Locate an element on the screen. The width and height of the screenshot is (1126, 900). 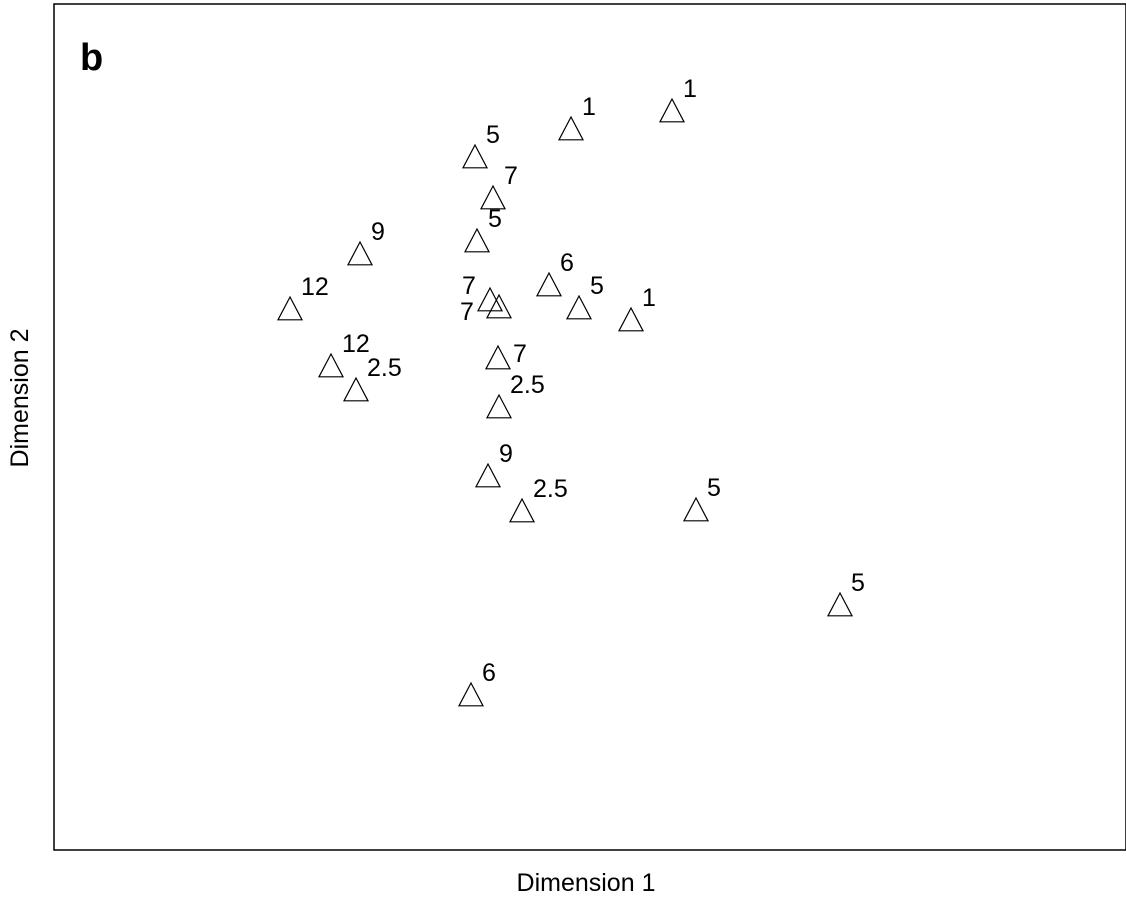
y-axis-title: Dimension 2 is located at coordinates (20, 398).